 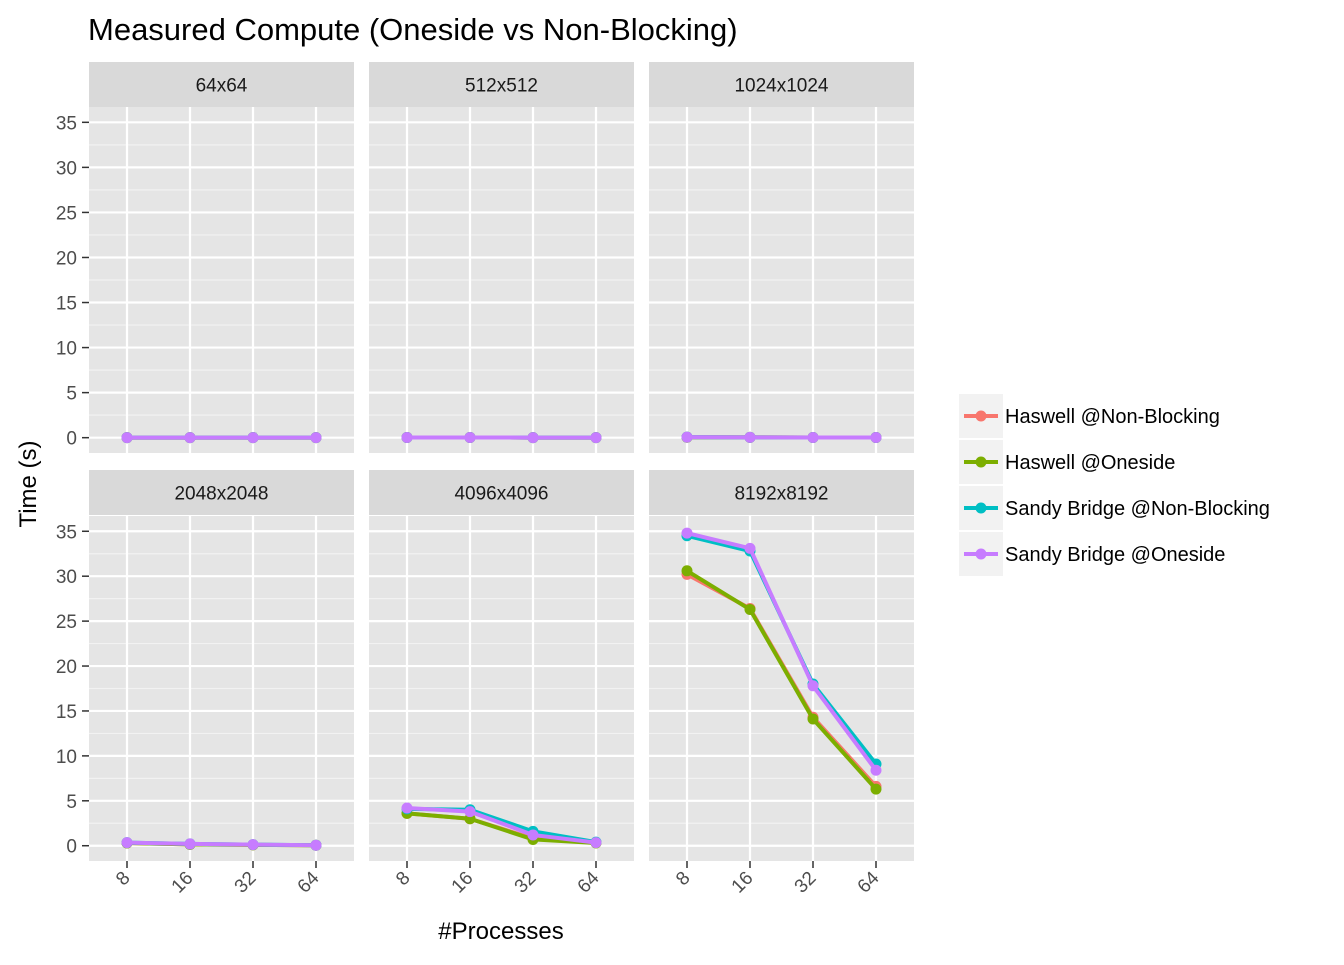 What do you see at coordinates (501, 683) in the screenshot?
I see `facet-panel-4096x4096: 4096x4096 8 16 32 64` at bounding box center [501, 683].